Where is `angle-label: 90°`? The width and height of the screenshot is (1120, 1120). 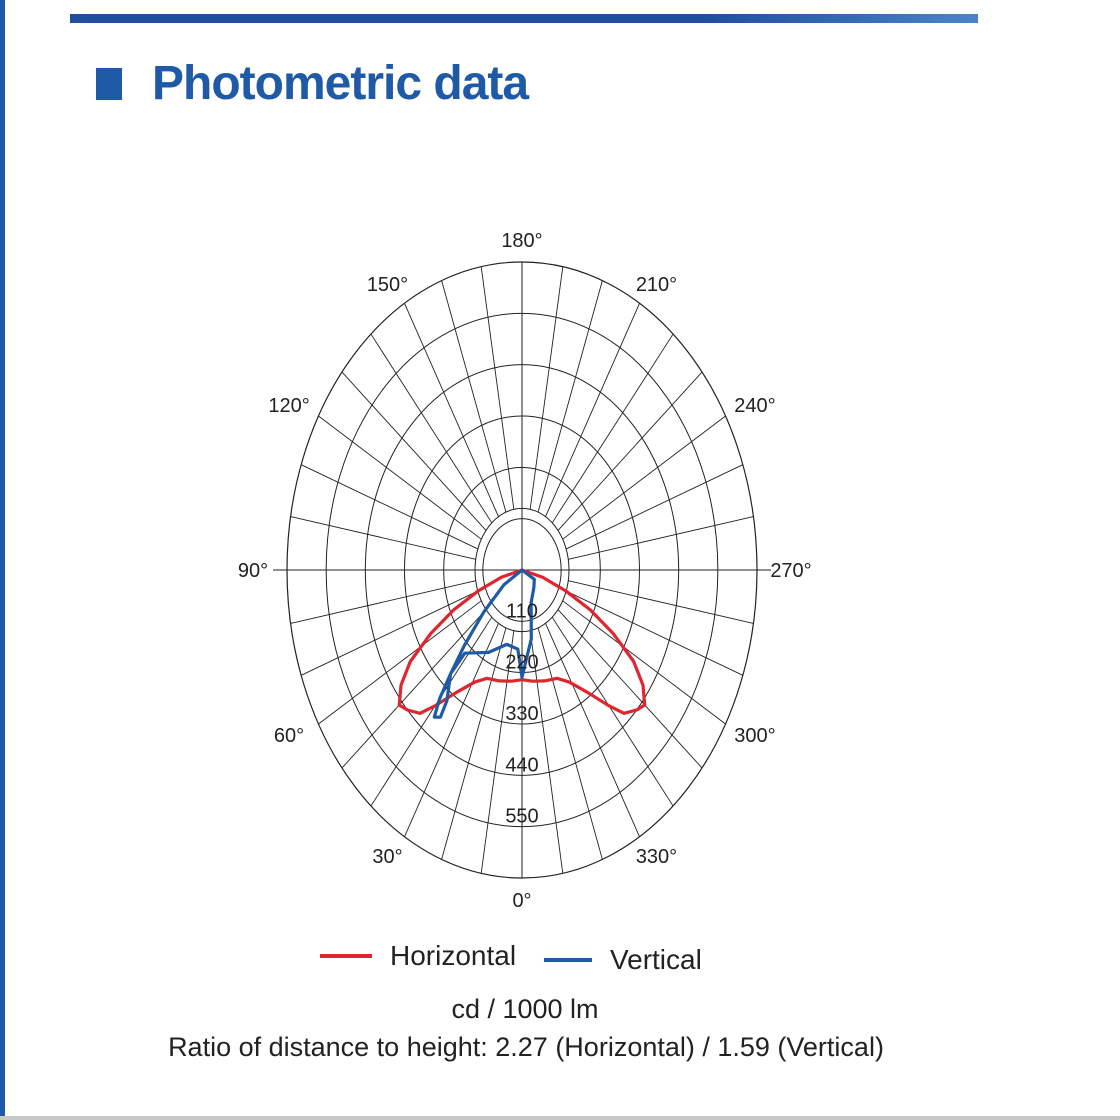 angle-label: 90° is located at coordinates (253, 571).